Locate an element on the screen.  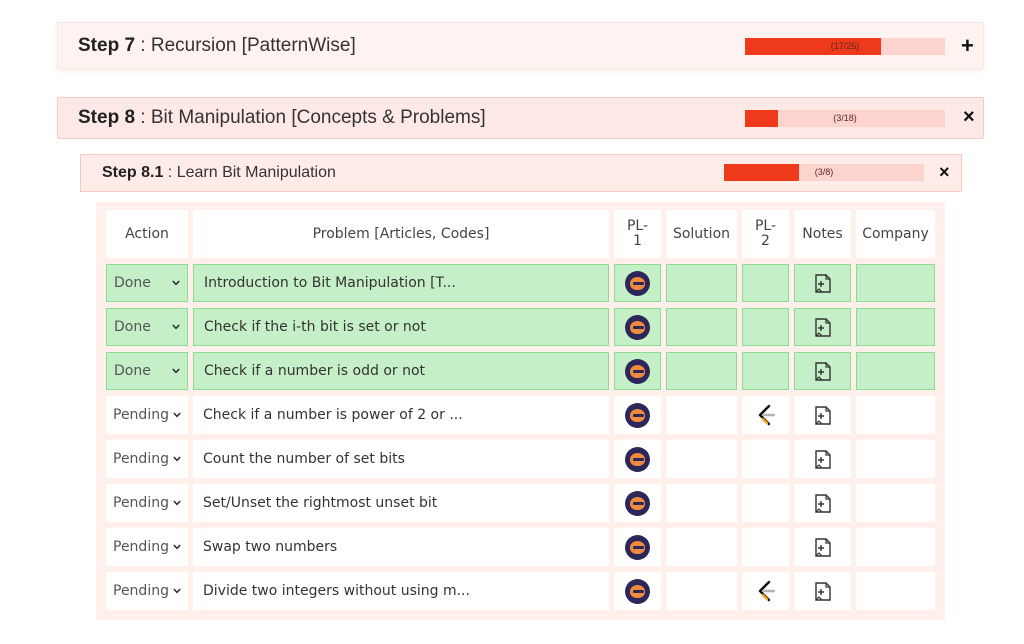
row-5-solution-cell is located at coordinates (701, 459).